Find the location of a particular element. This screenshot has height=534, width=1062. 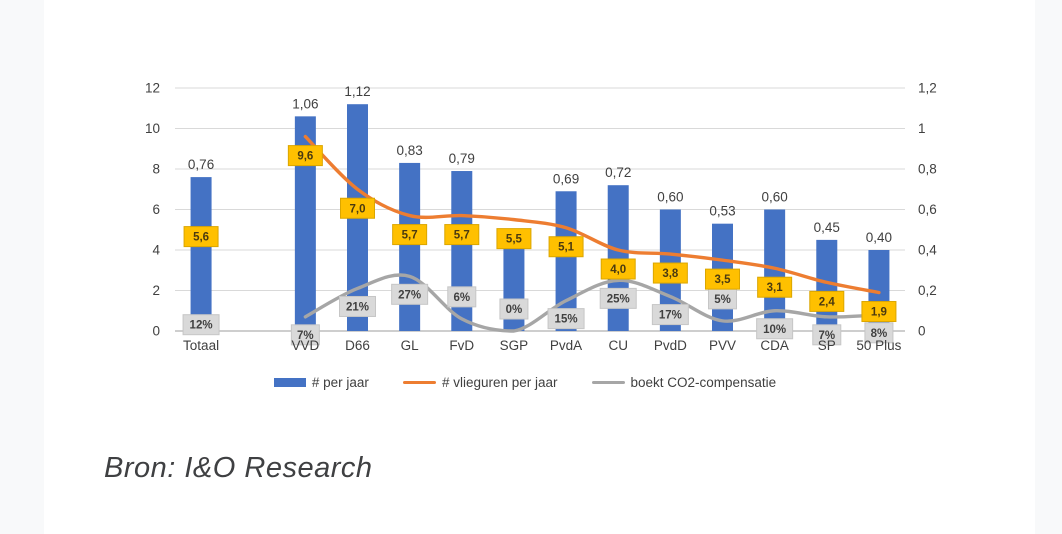

data-label: 9,6 is located at coordinates (305, 157).